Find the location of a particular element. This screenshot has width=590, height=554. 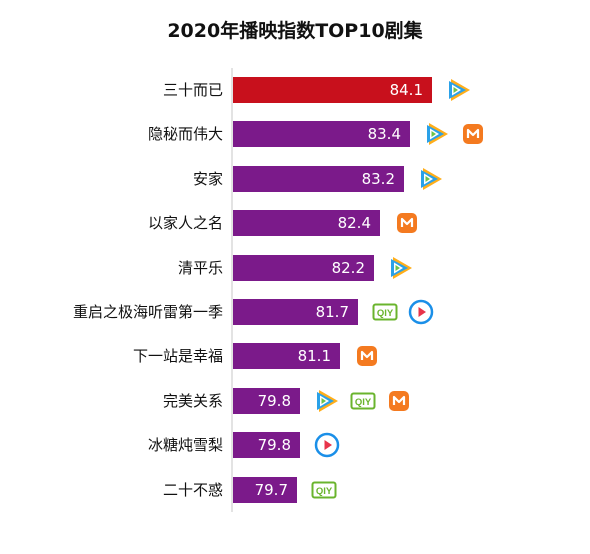

category-axis-line is located at coordinates (232, 290).